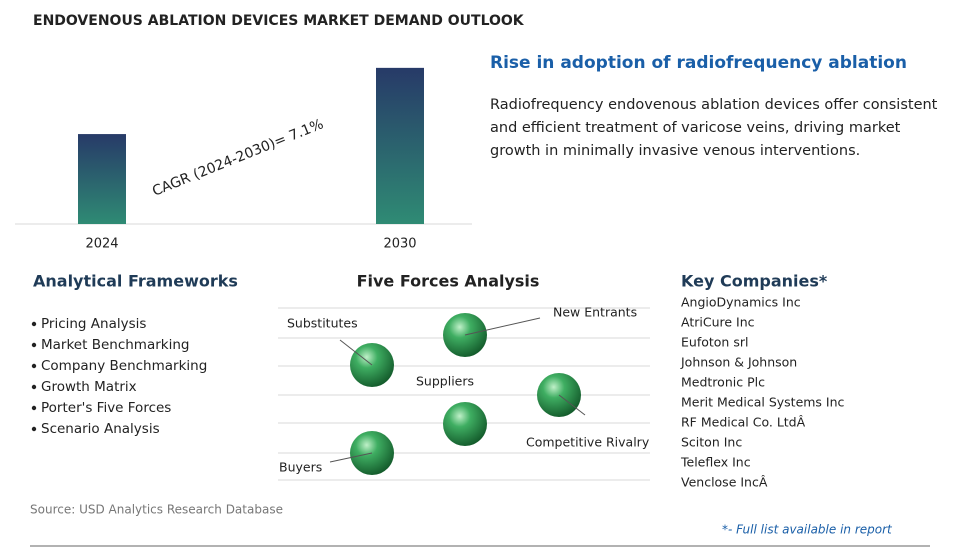  I want to click on framework-item: Scenario Analysis, so click(100, 429).